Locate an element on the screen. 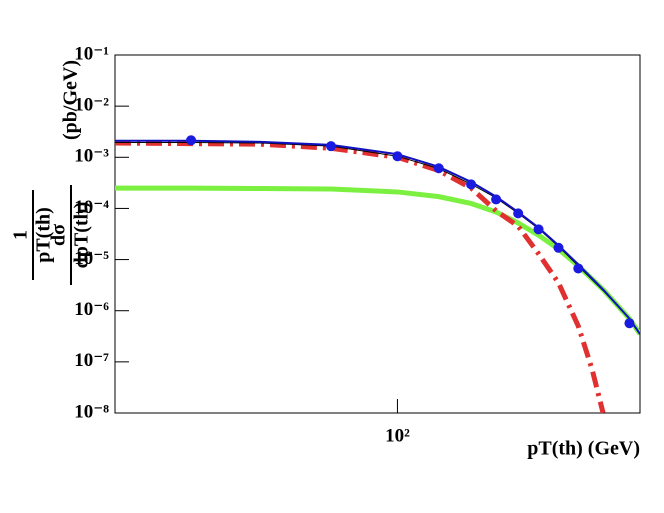 The height and width of the screenshot is (513, 664). y-tick-label: 10⁻⁸ is located at coordinates (91, 411).